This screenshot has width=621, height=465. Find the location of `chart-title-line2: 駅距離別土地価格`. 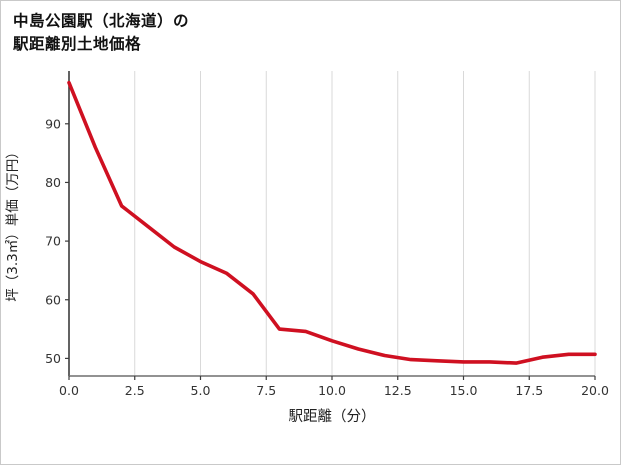

chart-title-line2: 駅距離別土地価格 is located at coordinates (77, 44).